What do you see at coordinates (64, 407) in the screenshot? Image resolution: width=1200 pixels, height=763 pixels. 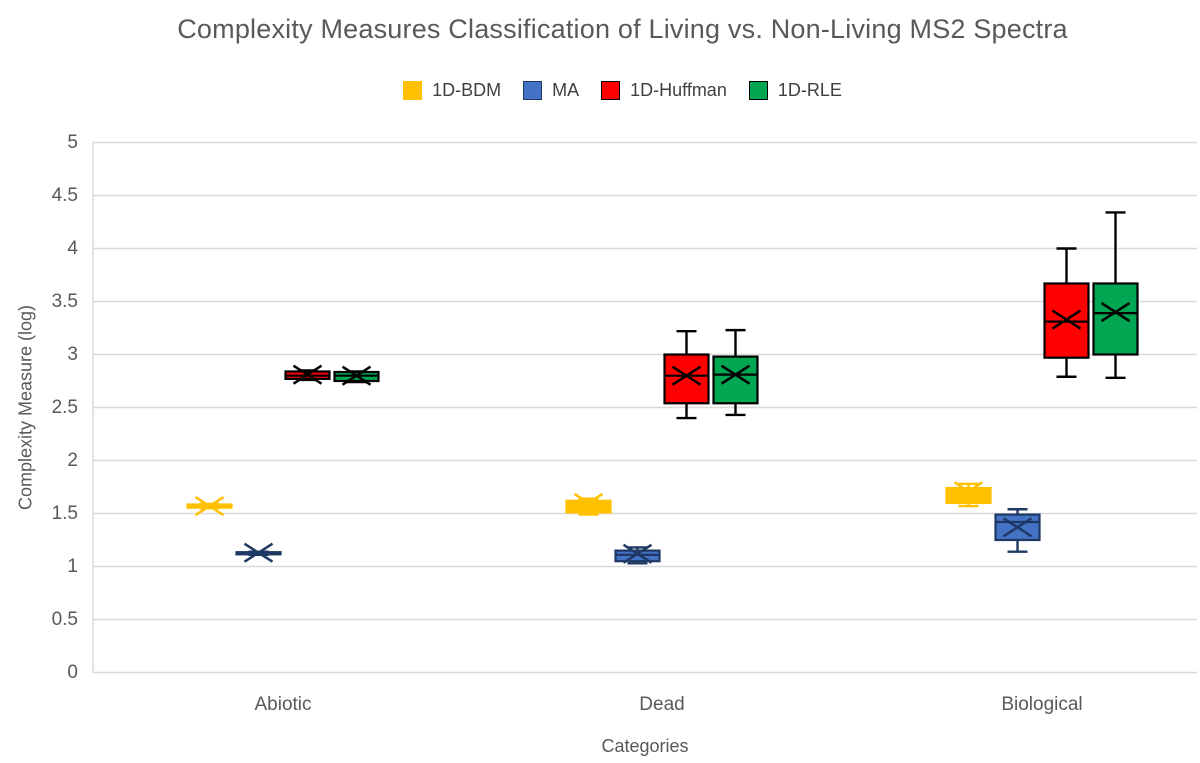 I see `y-tick-label: 2.5` at bounding box center [64, 407].